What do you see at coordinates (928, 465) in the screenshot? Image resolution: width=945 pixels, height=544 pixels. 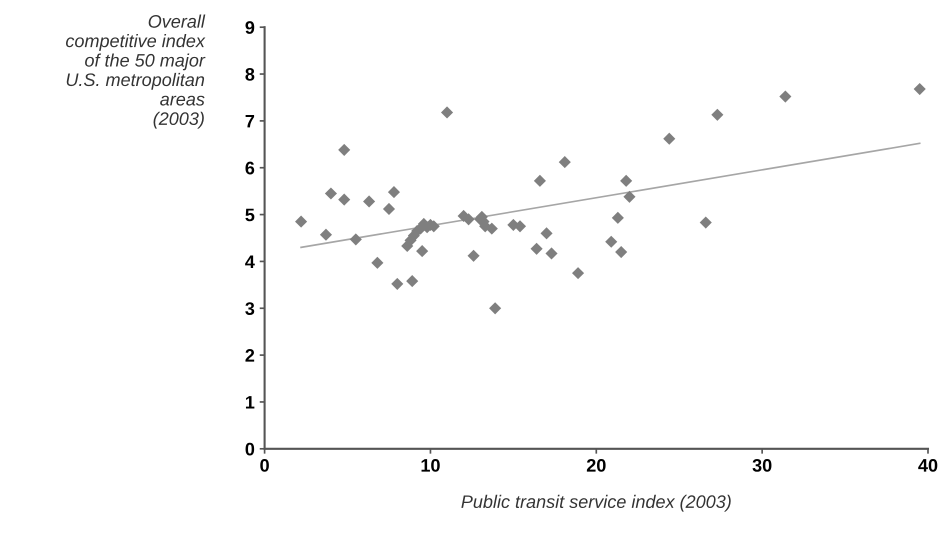 I see `x-tick-label: 40` at bounding box center [928, 465].